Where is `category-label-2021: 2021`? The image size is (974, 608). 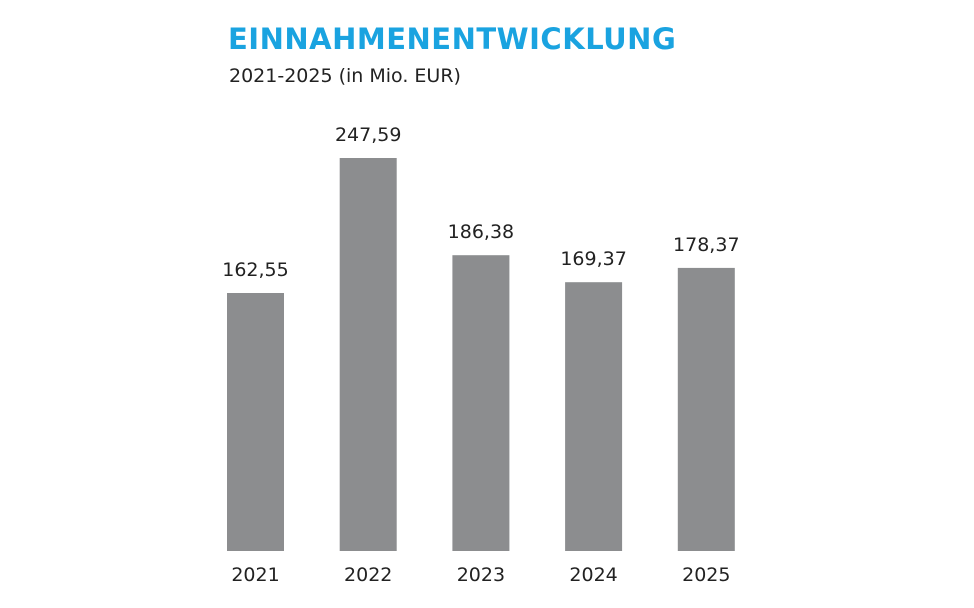
category-label-2021: 2021 is located at coordinates (255, 575).